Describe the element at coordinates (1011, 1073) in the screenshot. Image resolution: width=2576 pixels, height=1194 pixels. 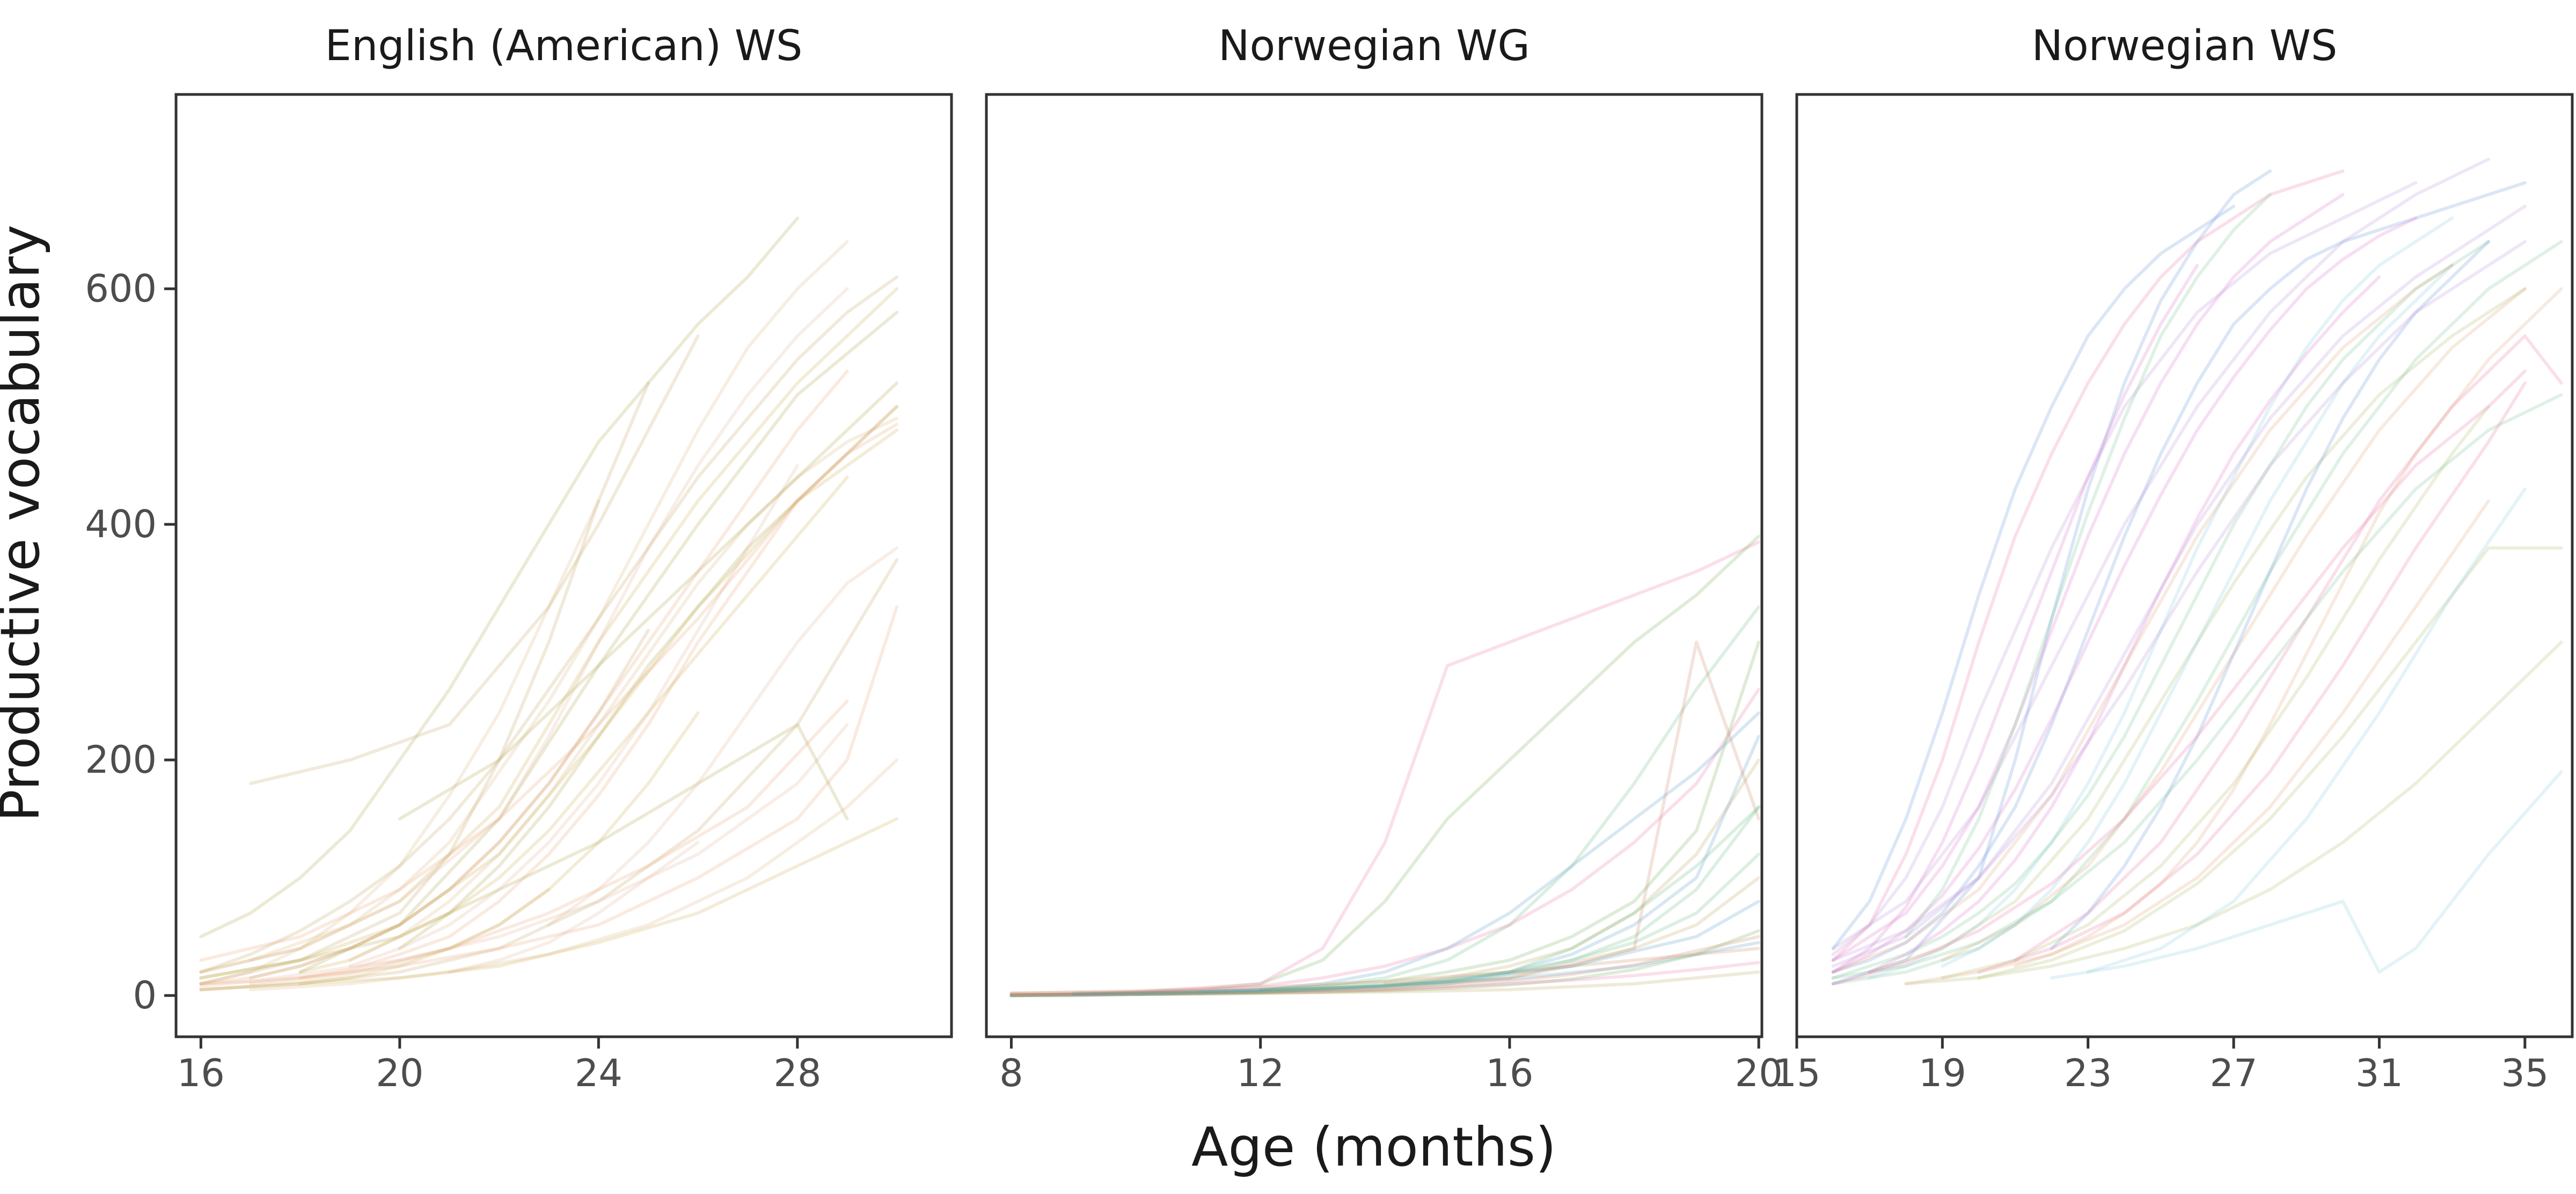
I see `x-tick-label: 8` at that location.